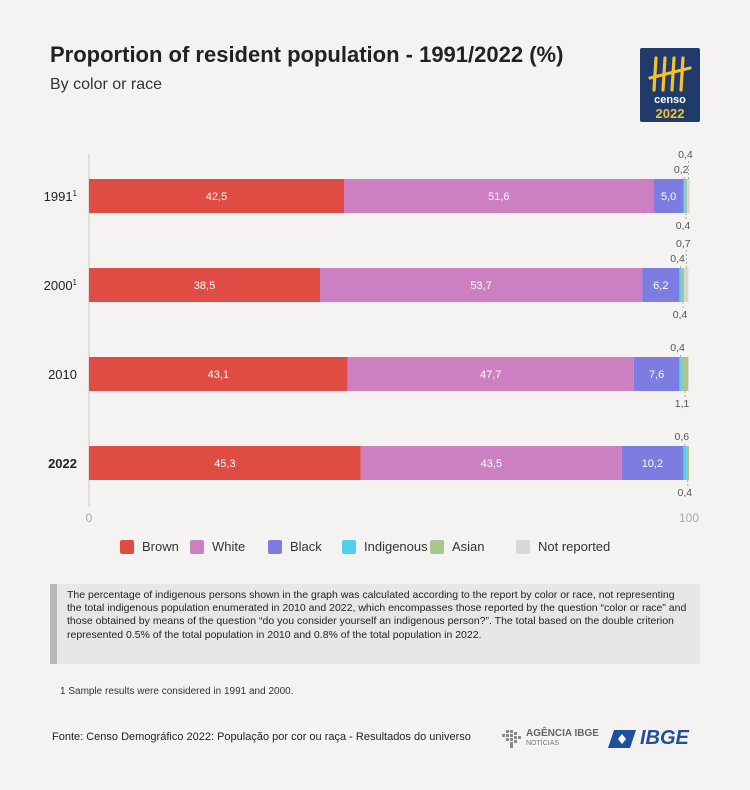  I want to click on x-tick-label: 0, so click(89, 518).